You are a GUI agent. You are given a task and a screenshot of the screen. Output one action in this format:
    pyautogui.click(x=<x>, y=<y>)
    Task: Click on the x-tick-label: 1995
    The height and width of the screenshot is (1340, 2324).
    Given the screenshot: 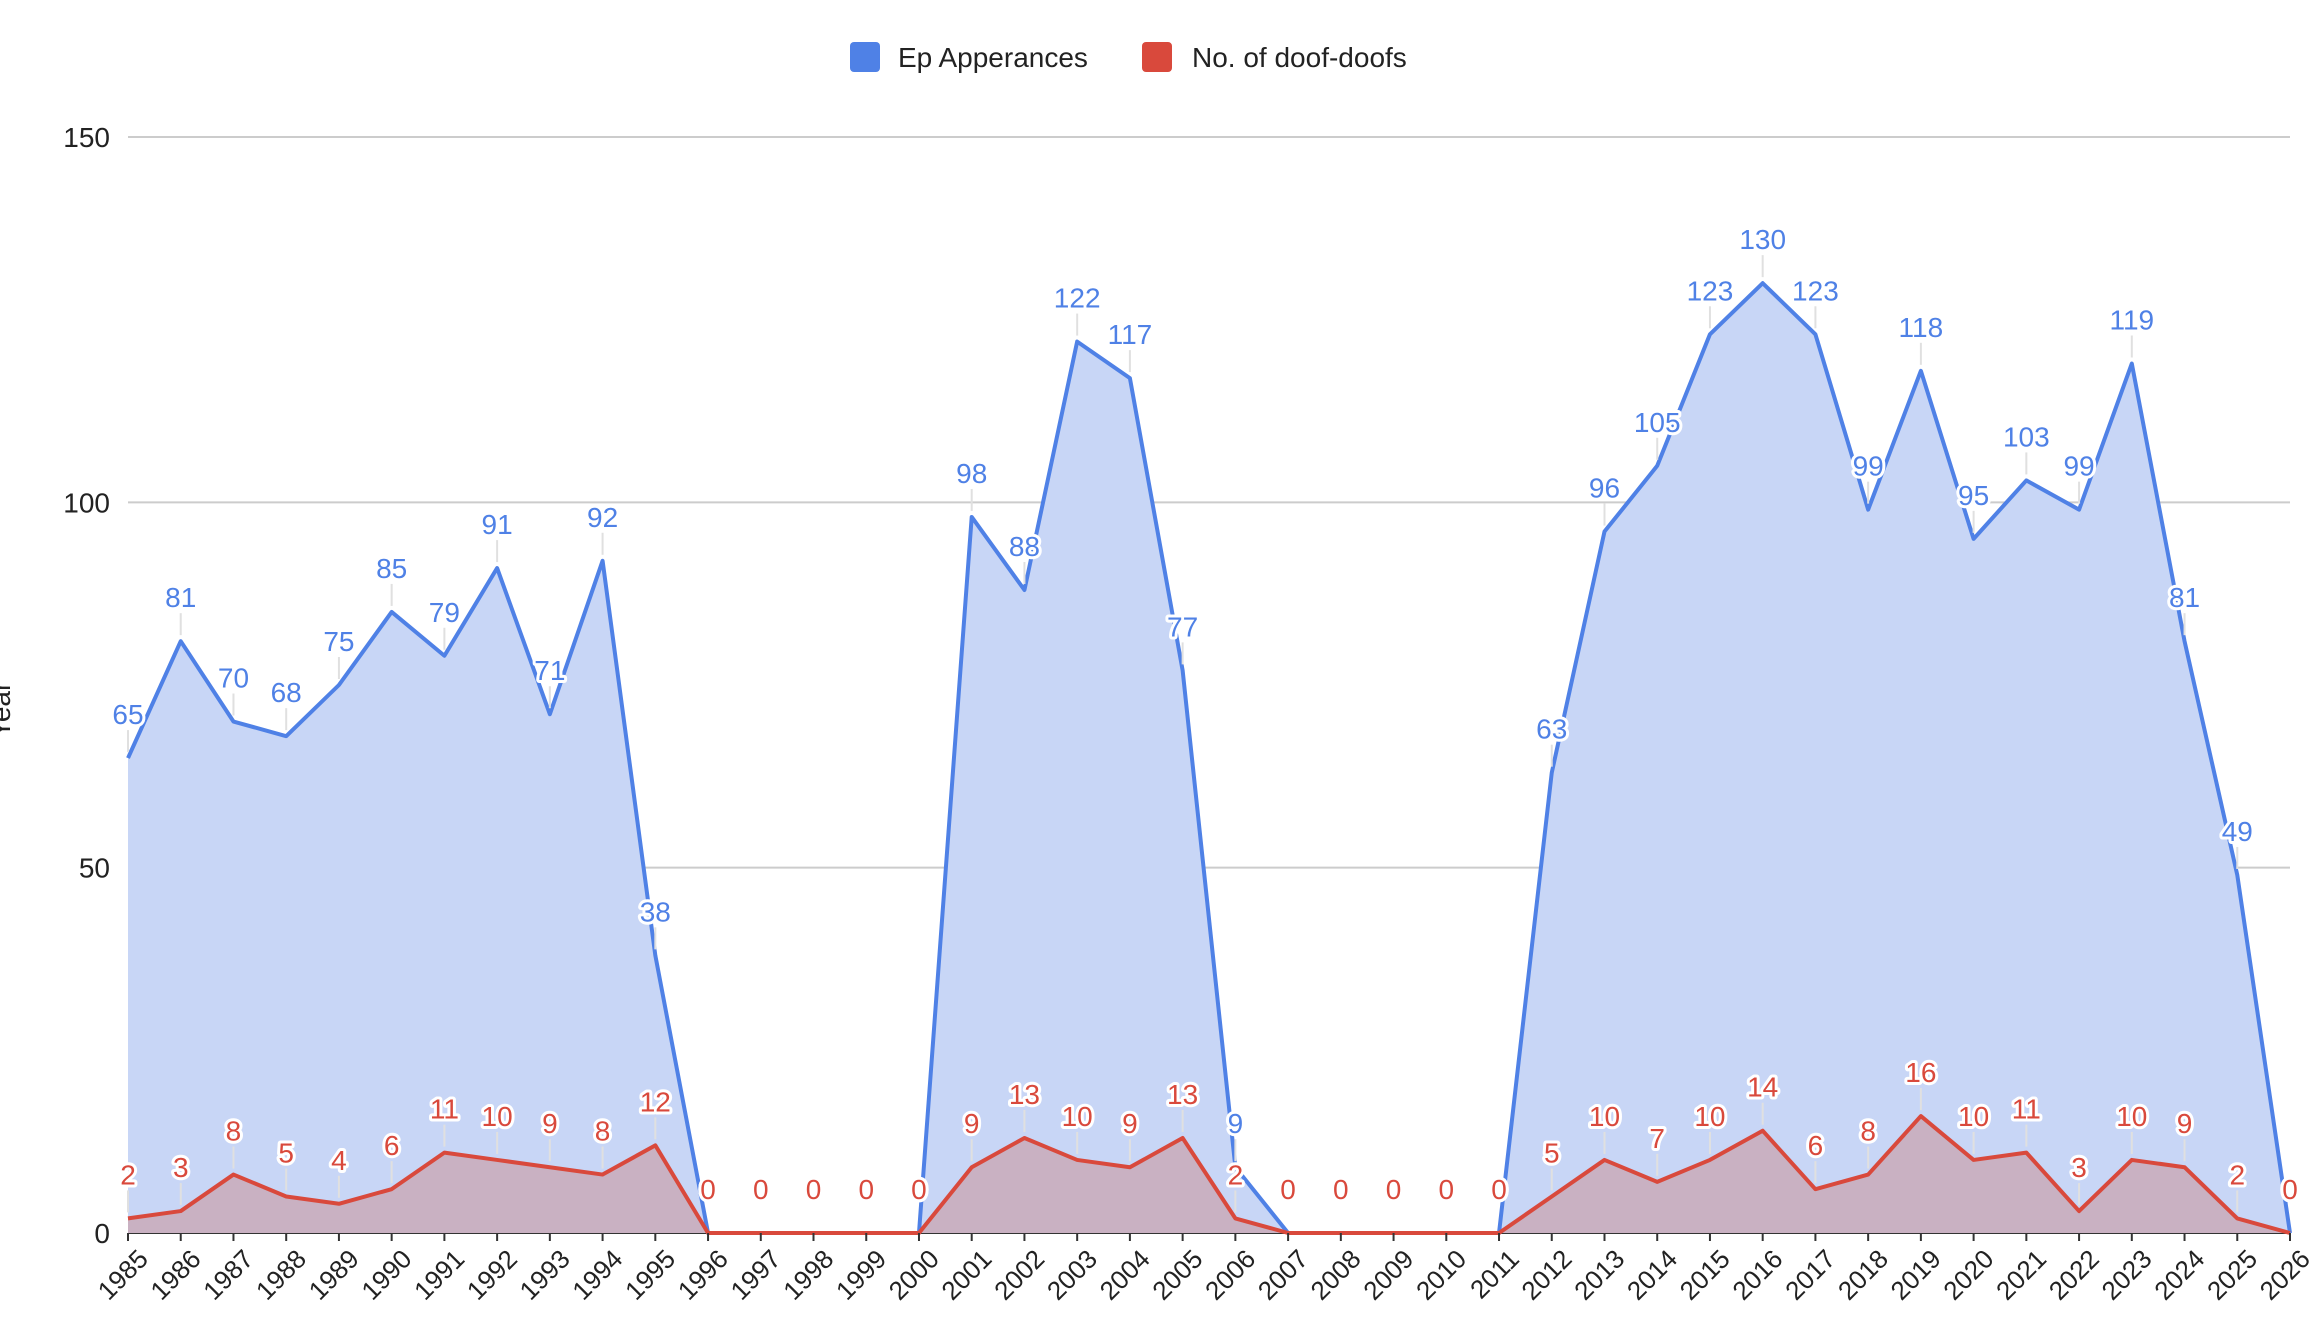 What is the action you would take?
    pyautogui.click(x=650, y=1275)
    